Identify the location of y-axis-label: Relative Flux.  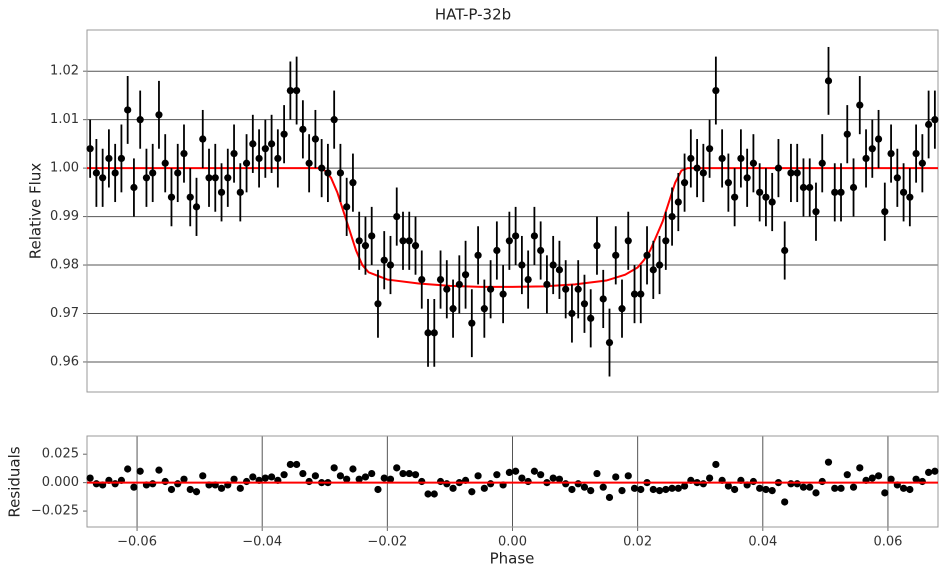
(36, 211).